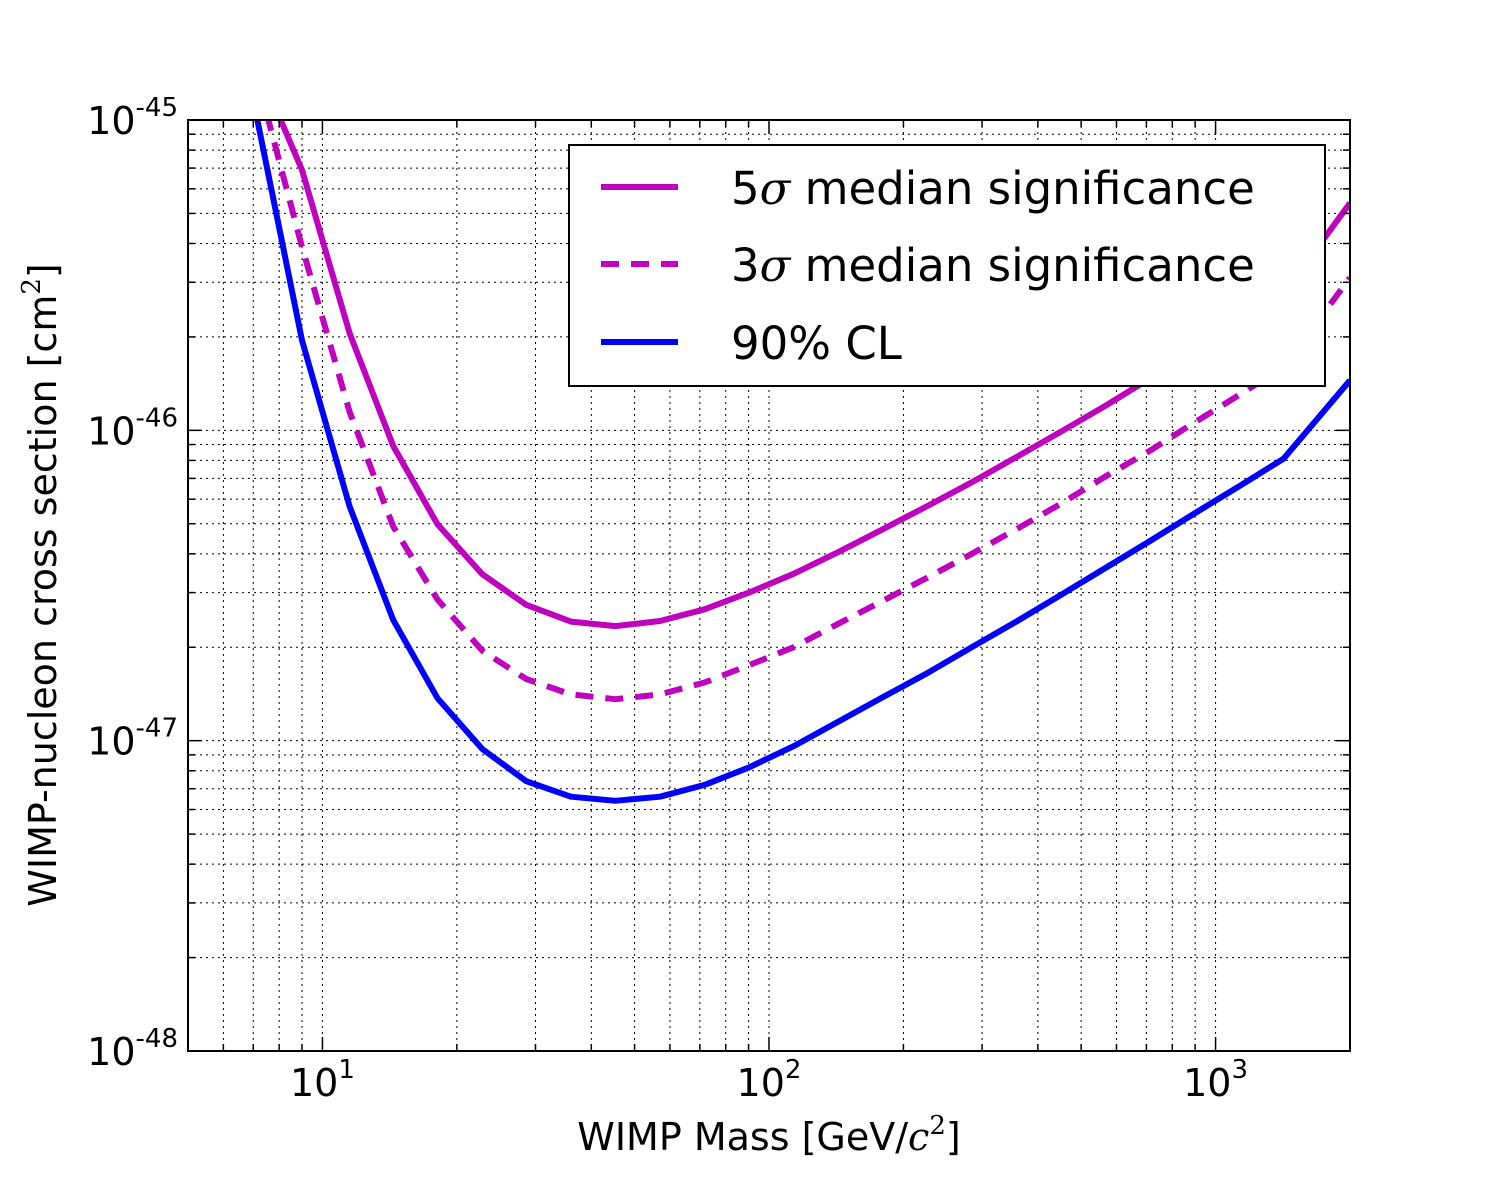 The height and width of the screenshot is (1200, 1500). What do you see at coordinates (993, 188) in the screenshot?
I see `legend-label-5sigma: 5σ median significance` at bounding box center [993, 188].